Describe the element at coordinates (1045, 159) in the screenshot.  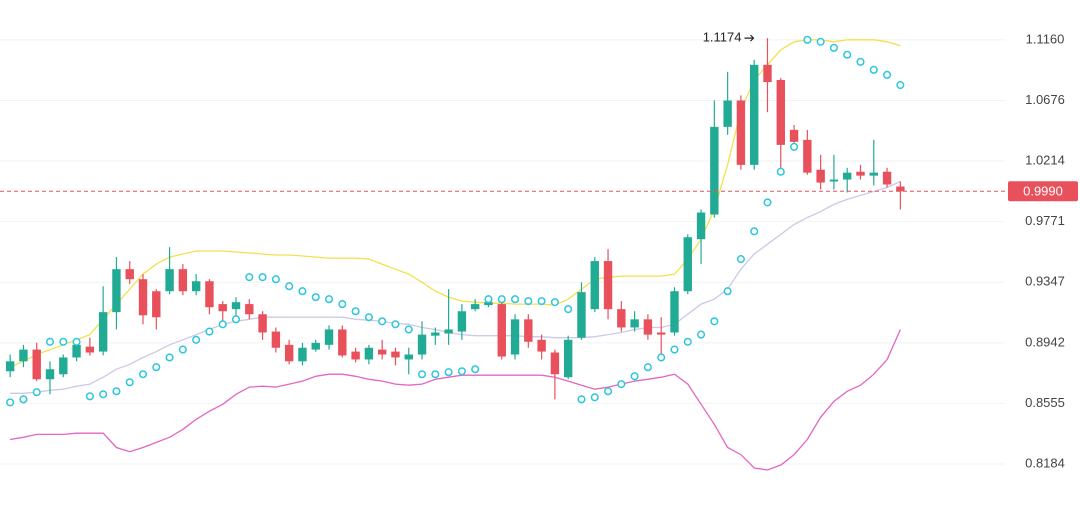
I see `y-tick-label: 1.0214` at that location.